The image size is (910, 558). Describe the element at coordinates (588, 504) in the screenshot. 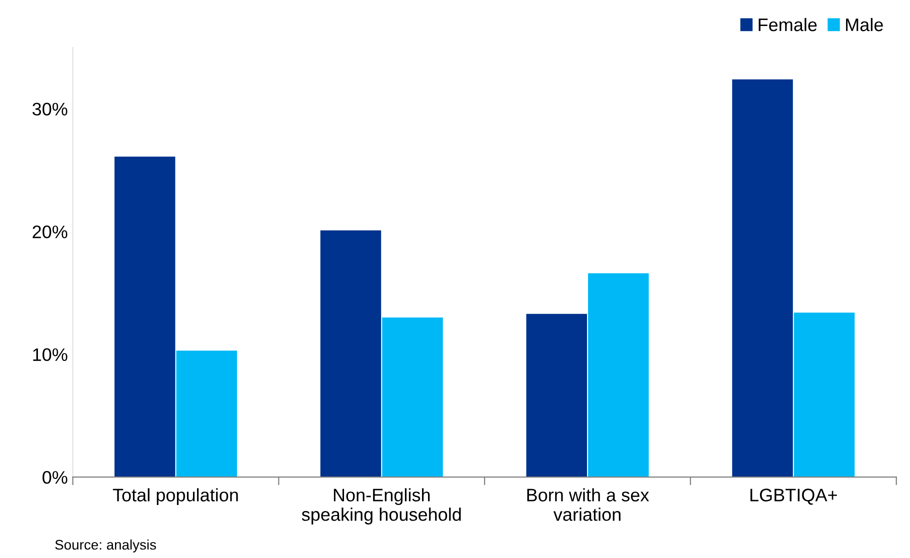

I see `x-tick-label: Born with a sex variation` at that location.